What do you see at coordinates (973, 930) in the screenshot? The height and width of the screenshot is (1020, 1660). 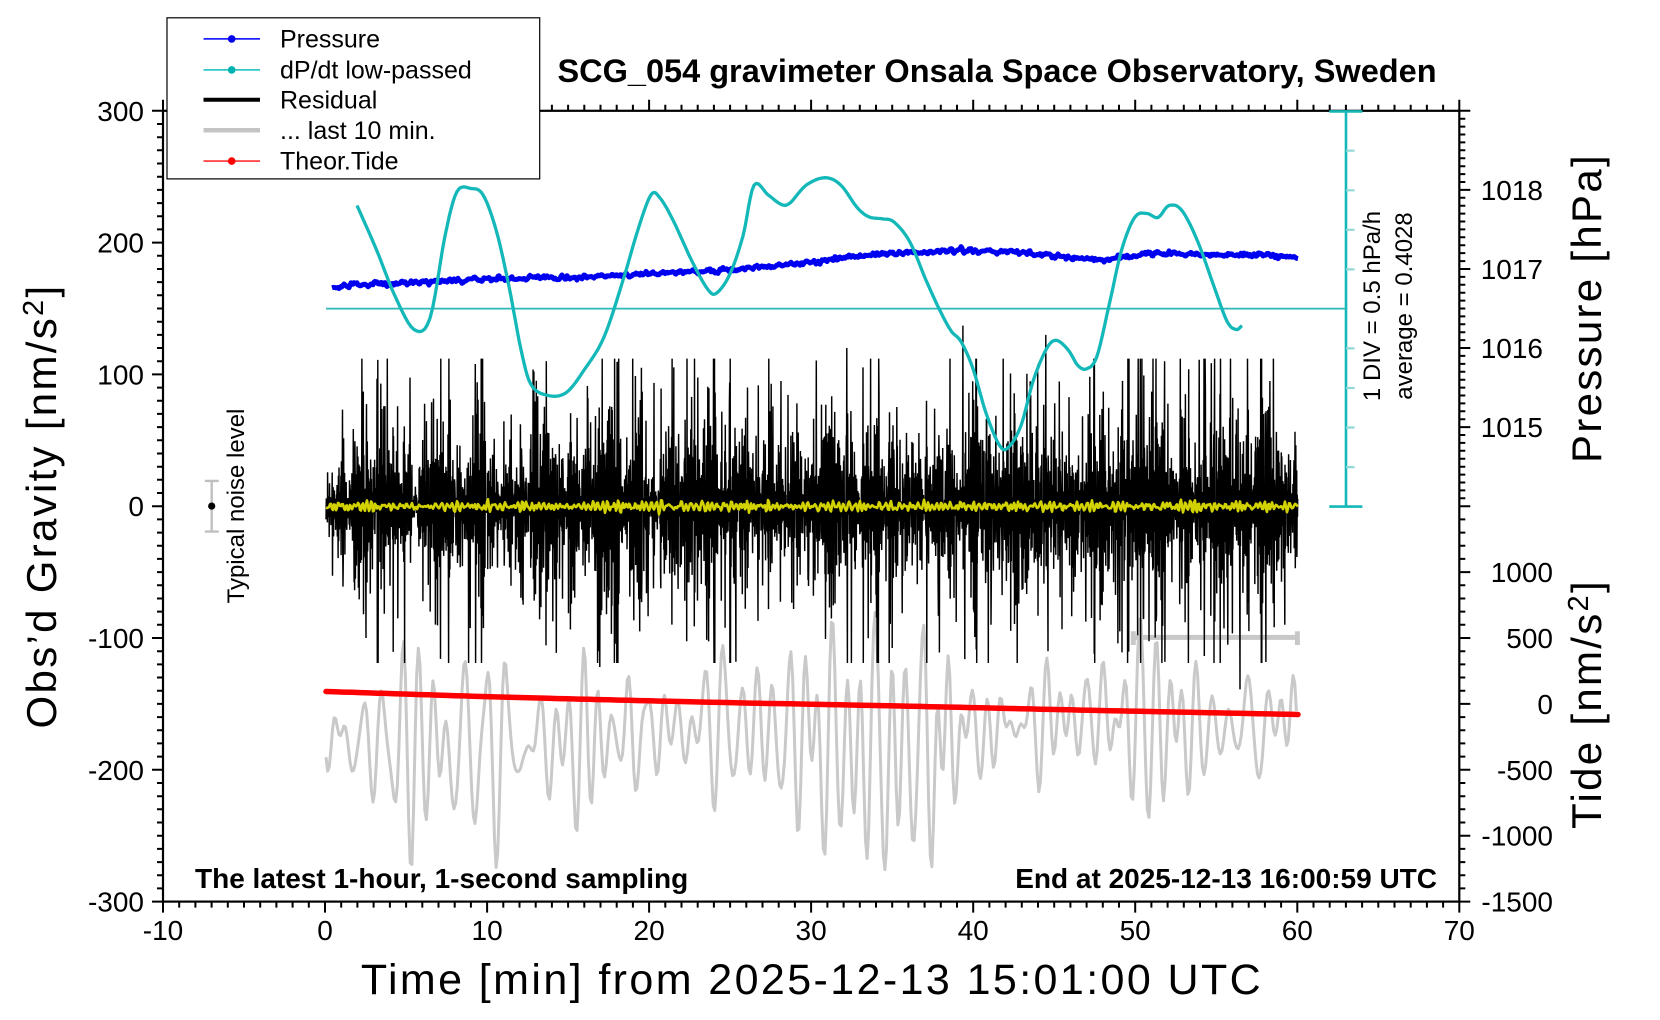 I see `svg-text: 40` at bounding box center [973, 930].